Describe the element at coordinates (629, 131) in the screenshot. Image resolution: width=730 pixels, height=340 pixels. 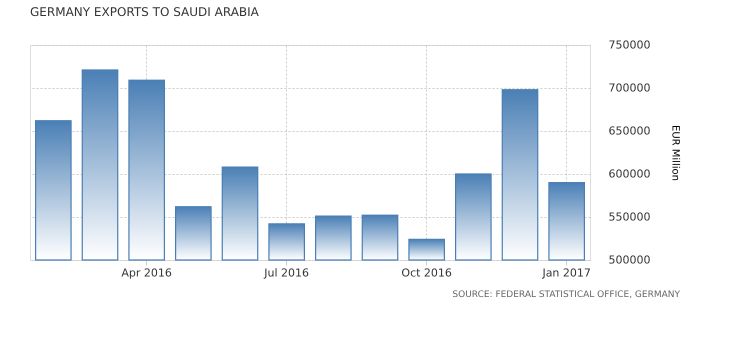
I see `y-tick-label: 650000` at that location.